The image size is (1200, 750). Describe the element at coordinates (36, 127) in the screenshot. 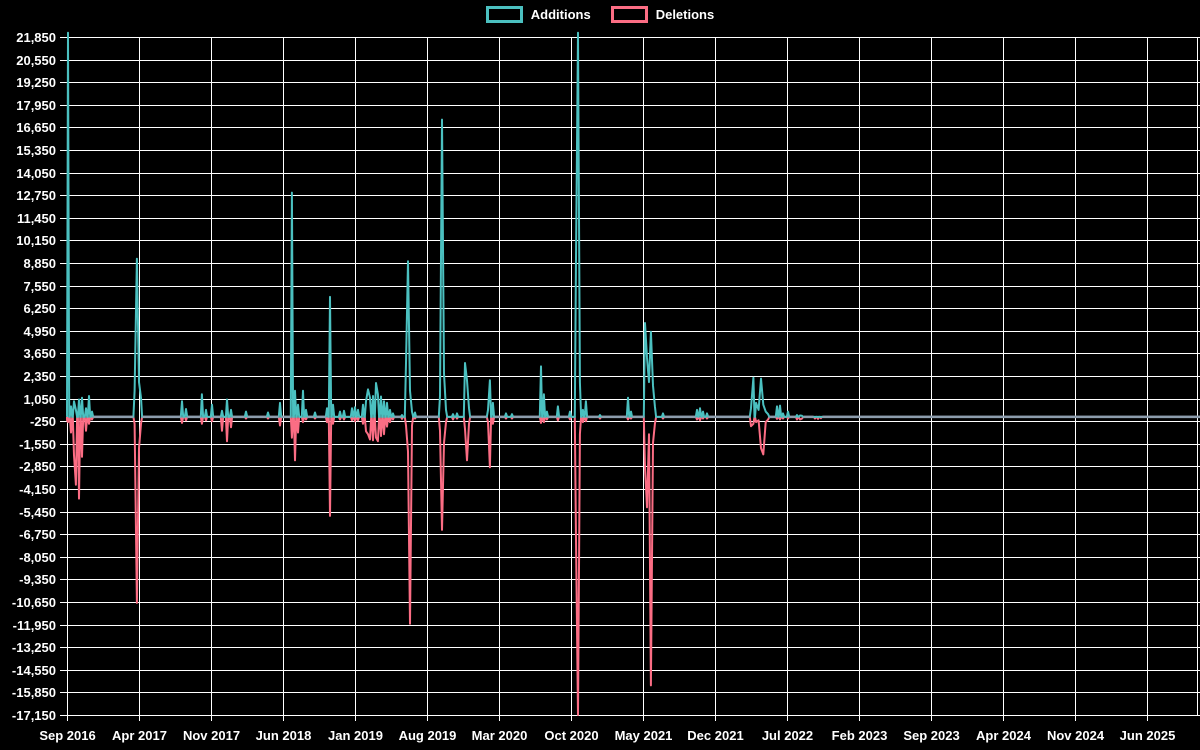

I see `svg-text: 16,650` at that location.